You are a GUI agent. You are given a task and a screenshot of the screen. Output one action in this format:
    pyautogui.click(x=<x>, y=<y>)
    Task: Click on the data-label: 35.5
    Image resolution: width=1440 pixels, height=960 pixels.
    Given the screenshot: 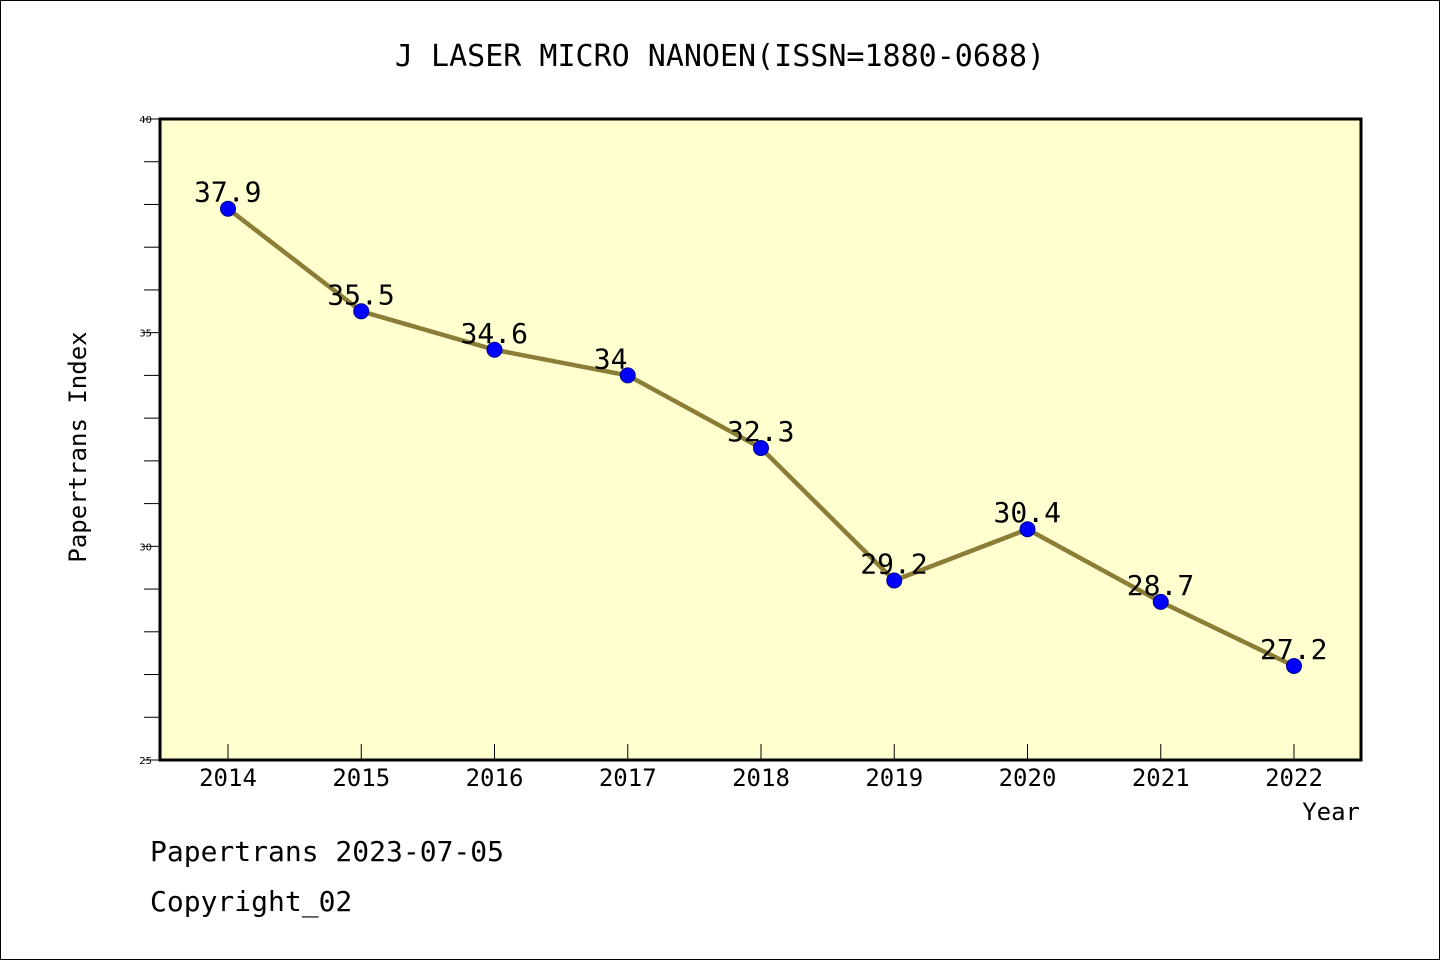 What is the action you would take?
    pyautogui.click(x=360, y=294)
    